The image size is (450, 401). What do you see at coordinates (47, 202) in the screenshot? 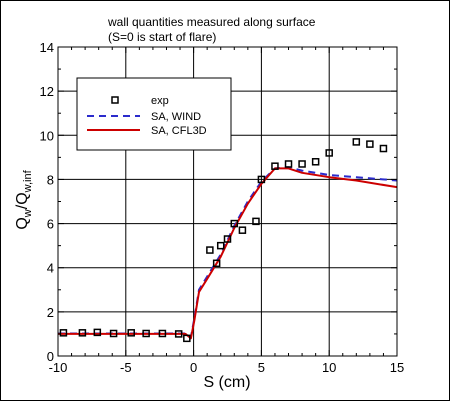
I see `y-tick-labels: 0 2 4 6 8 10 12 14` at bounding box center [47, 202].